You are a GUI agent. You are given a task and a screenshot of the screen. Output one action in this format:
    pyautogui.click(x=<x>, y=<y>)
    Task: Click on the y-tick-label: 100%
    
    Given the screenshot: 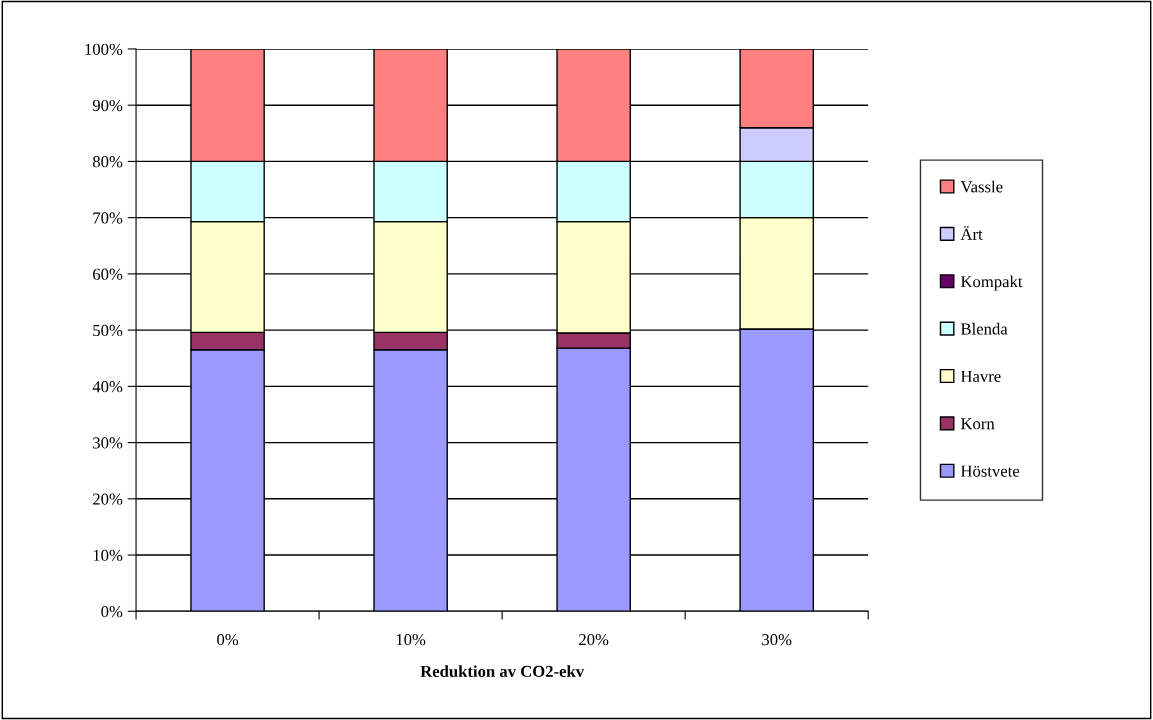 What is the action you would take?
    pyautogui.click(x=104, y=49)
    